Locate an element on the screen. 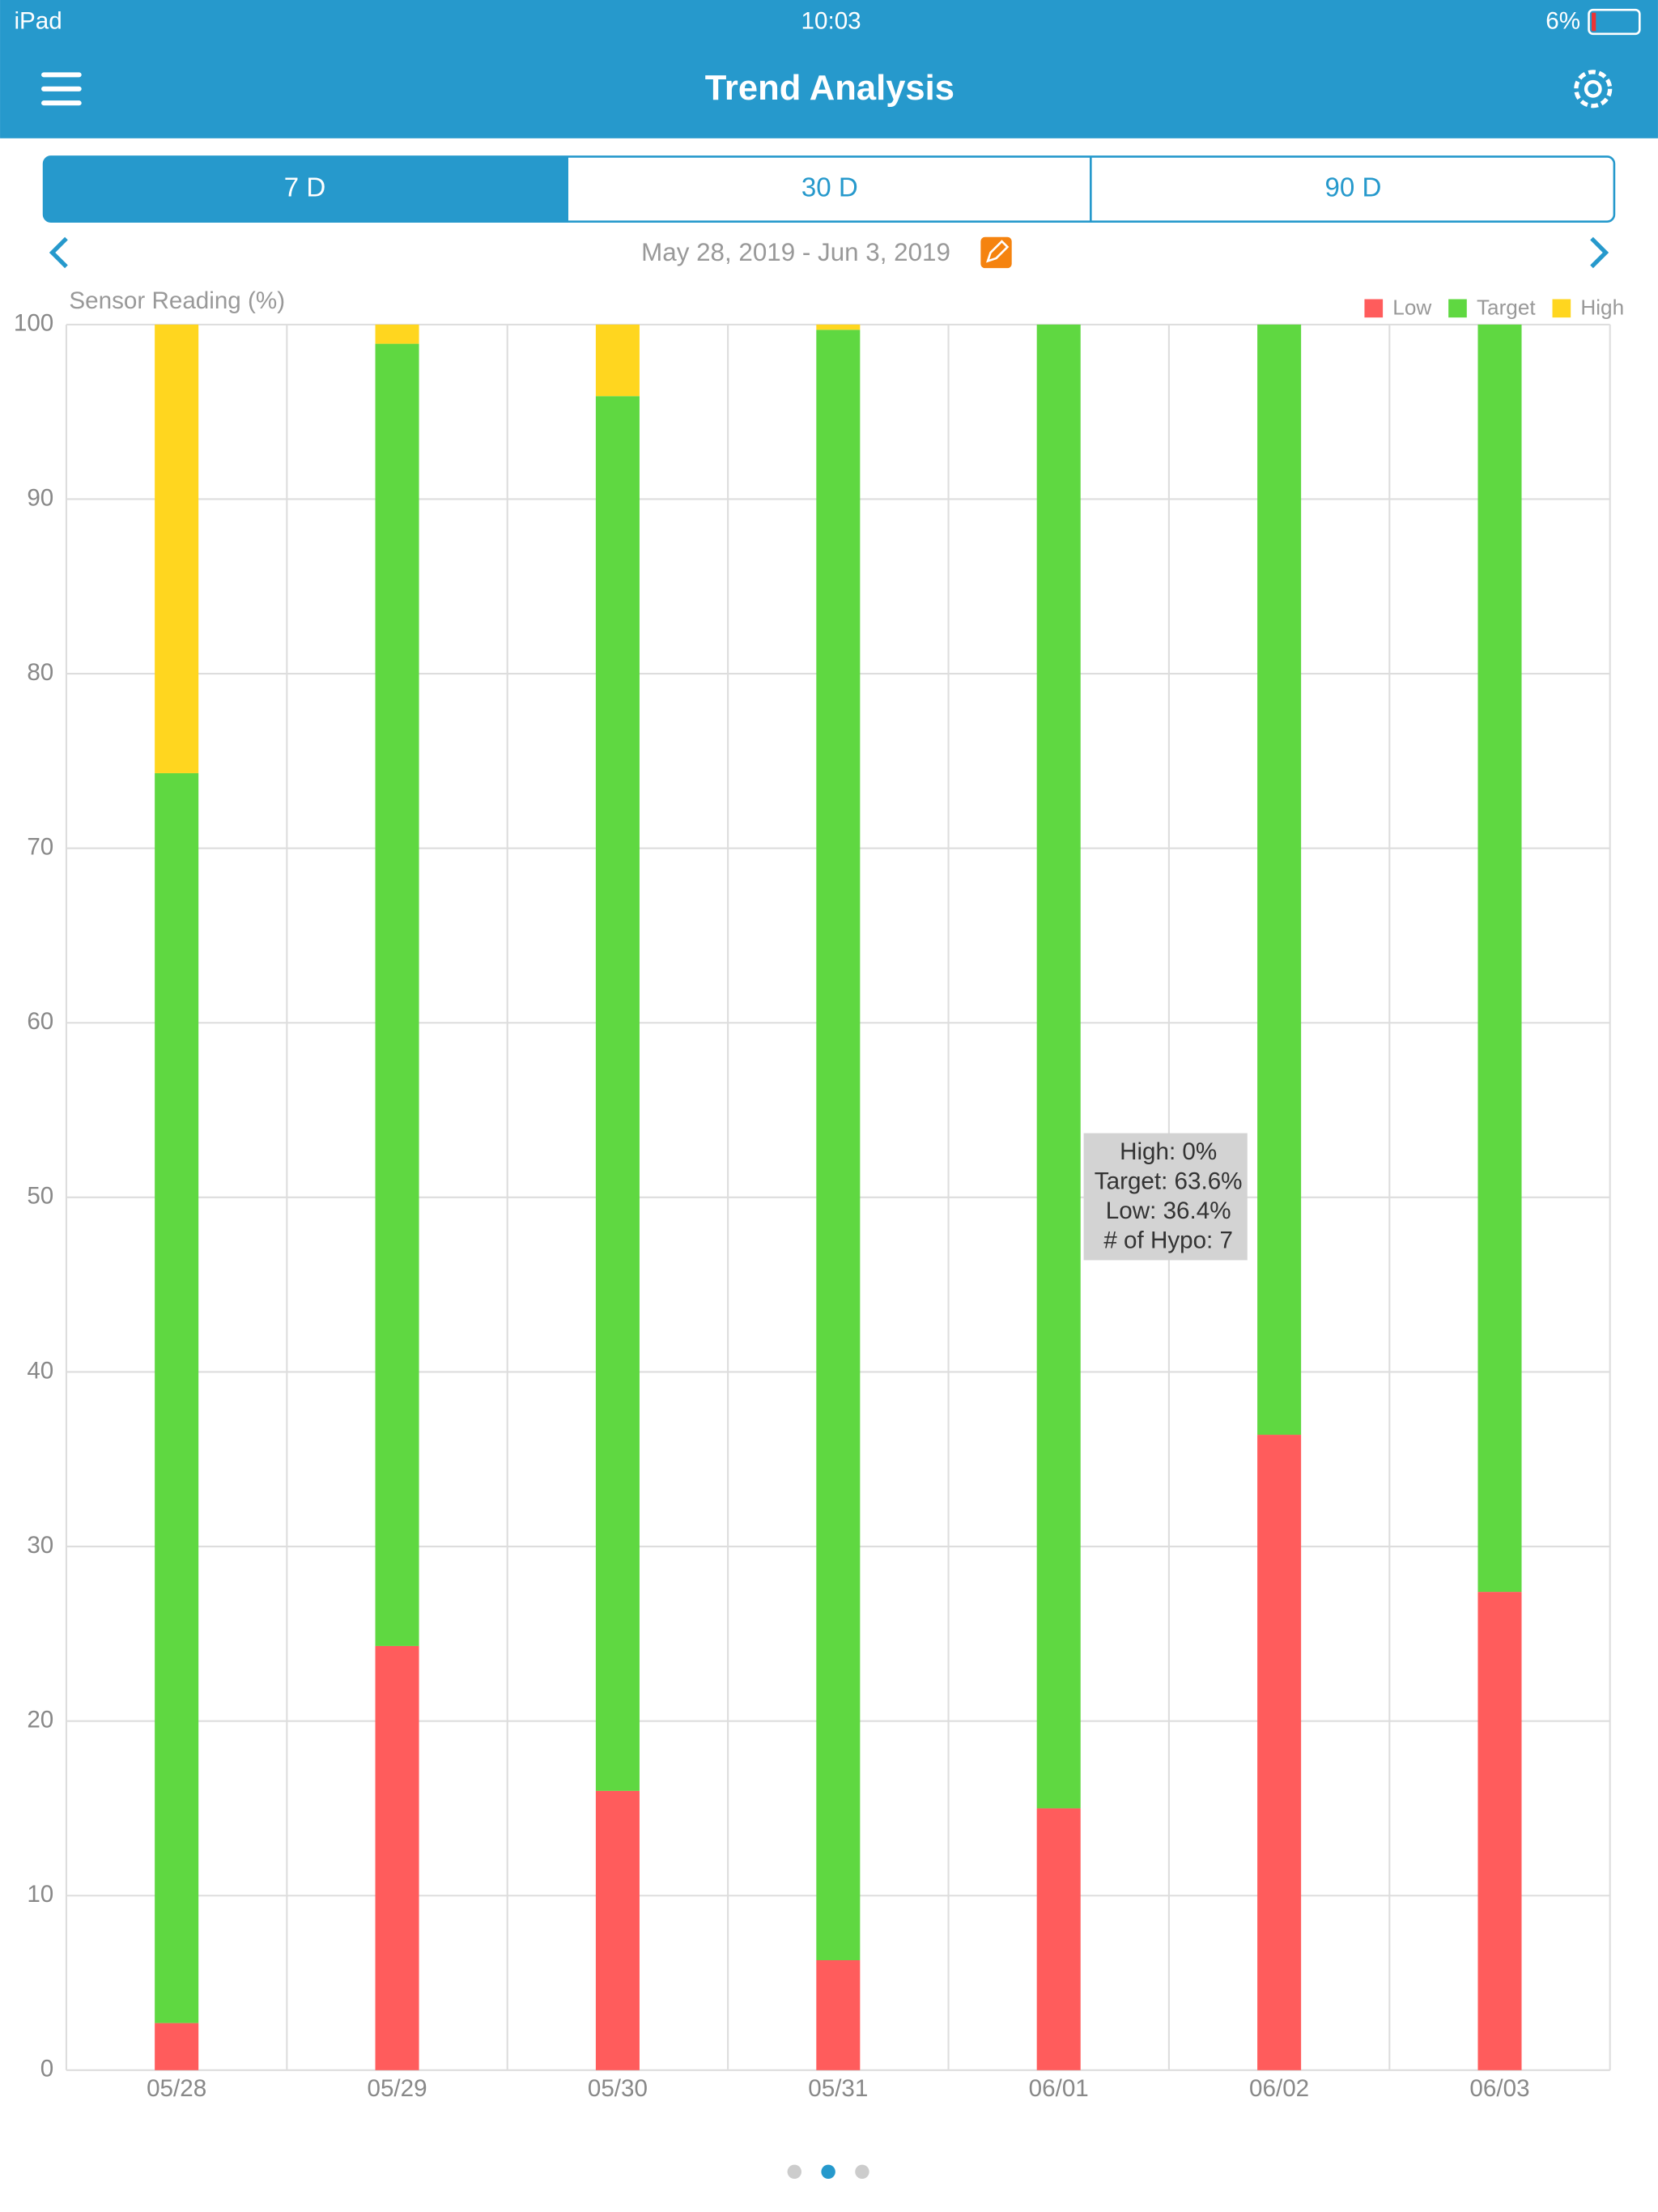  x-tick-label: 05/31 is located at coordinates (838, 2088).